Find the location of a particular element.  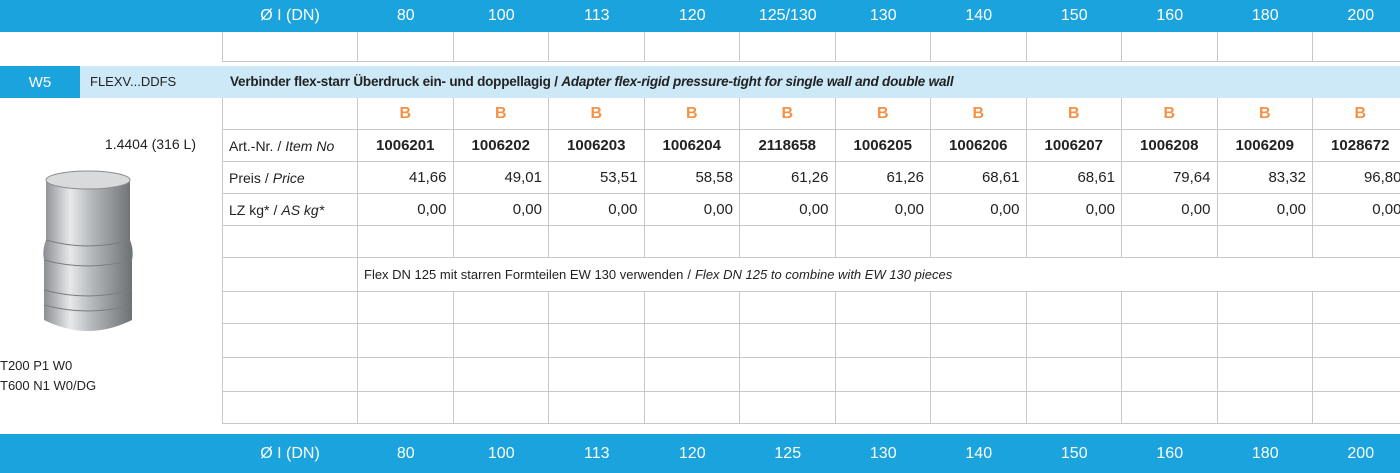

dn-value: 113 is located at coordinates (596, 453).